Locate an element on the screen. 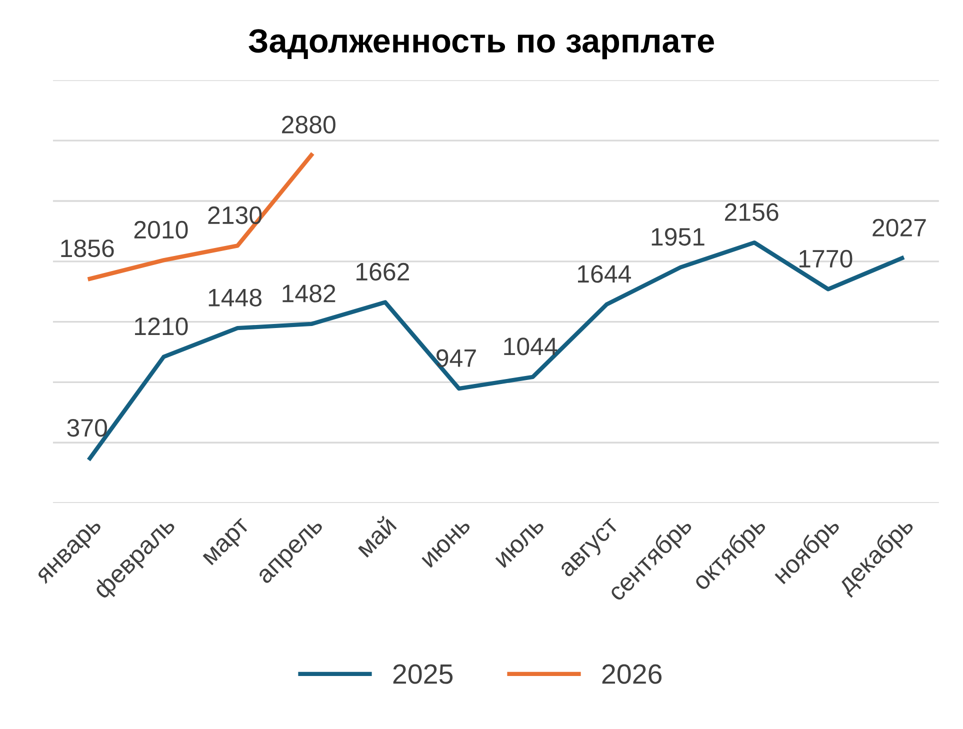 This screenshot has height=729, width=963. data-label: 1662 is located at coordinates (382, 271).